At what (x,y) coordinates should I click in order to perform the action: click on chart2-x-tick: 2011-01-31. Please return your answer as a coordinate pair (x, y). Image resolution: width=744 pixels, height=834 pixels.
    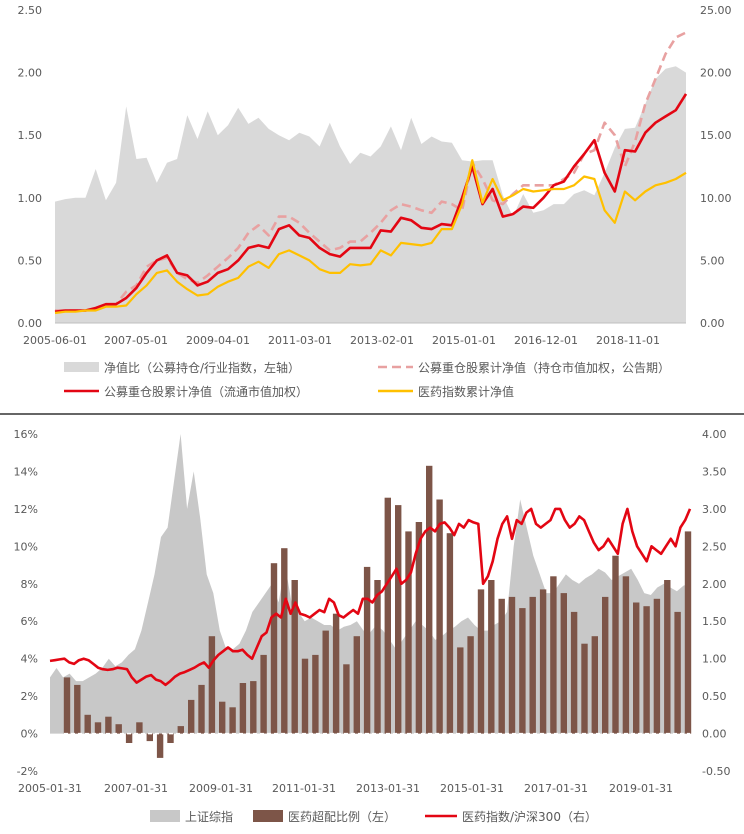
    Looking at the image, I should click on (304, 788).